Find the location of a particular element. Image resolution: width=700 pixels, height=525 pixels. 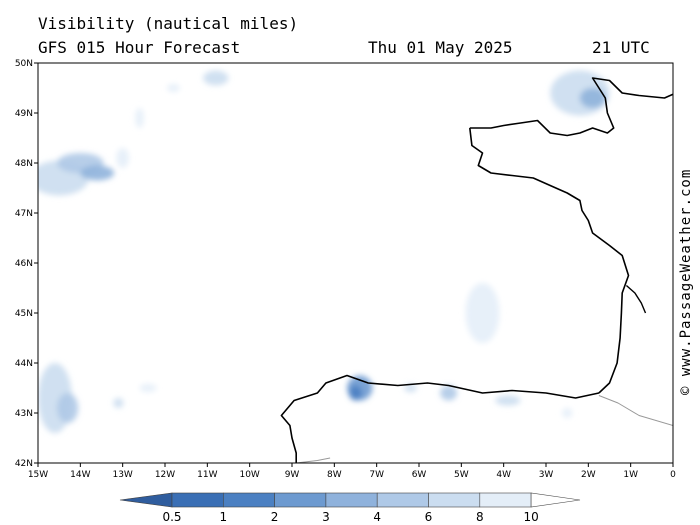

lon-tick-label: 13W is located at coordinates (122, 475).